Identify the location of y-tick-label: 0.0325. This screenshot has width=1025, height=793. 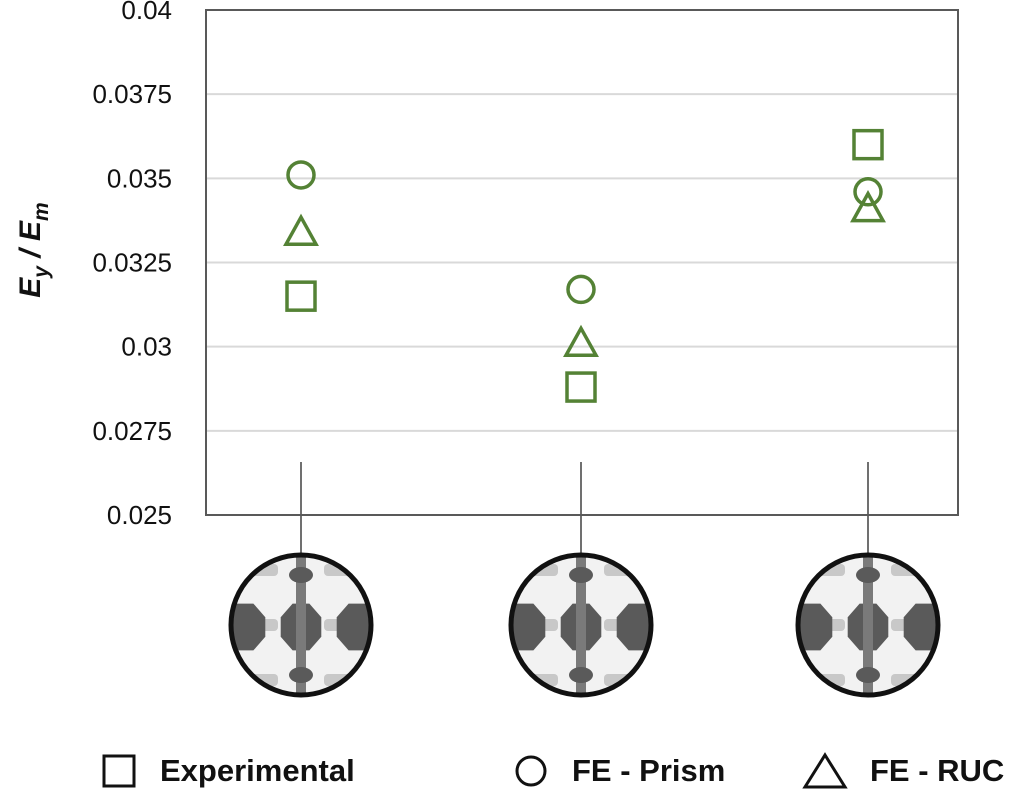
(132, 263).